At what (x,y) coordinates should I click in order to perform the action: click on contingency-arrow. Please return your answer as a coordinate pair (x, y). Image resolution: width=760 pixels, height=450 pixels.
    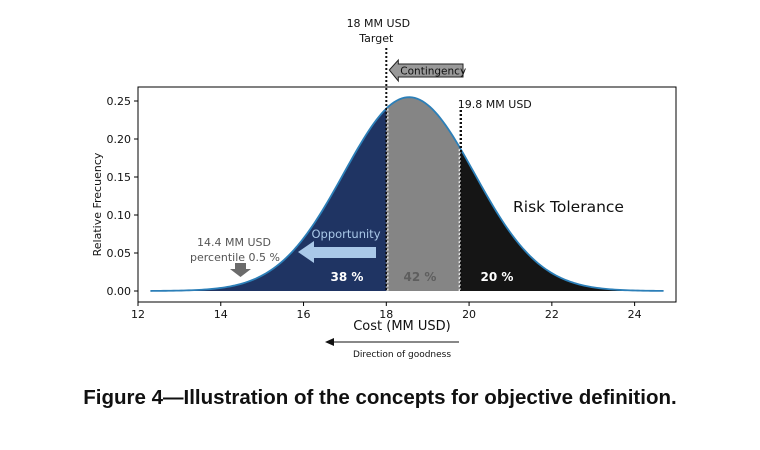
    Looking at the image, I should click on (426, 70).